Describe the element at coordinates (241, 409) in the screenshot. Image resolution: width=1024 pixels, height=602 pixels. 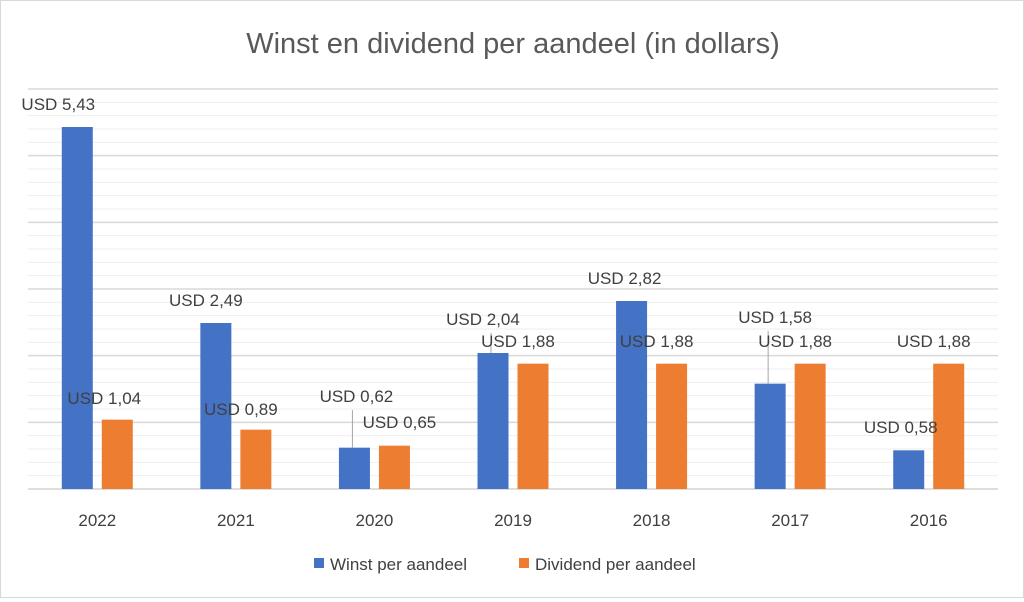
I see `dividend-data-label: USD 0,89` at that location.